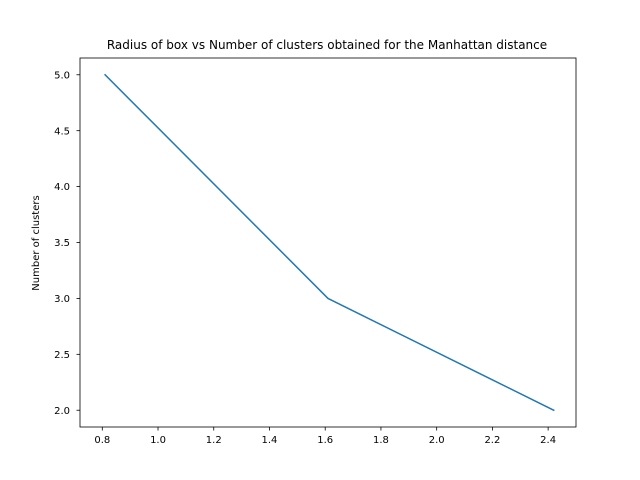  What do you see at coordinates (548, 440) in the screenshot?
I see `x-tick-label: 2.4` at bounding box center [548, 440].